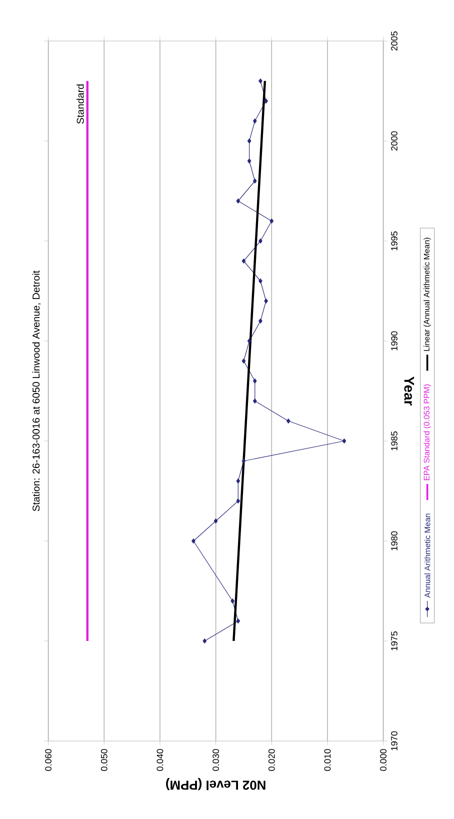 This screenshot has width=454, height=819. What do you see at coordinates (394, 41) in the screenshot?
I see `y-tick-label: 2005` at bounding box center [394, 41].